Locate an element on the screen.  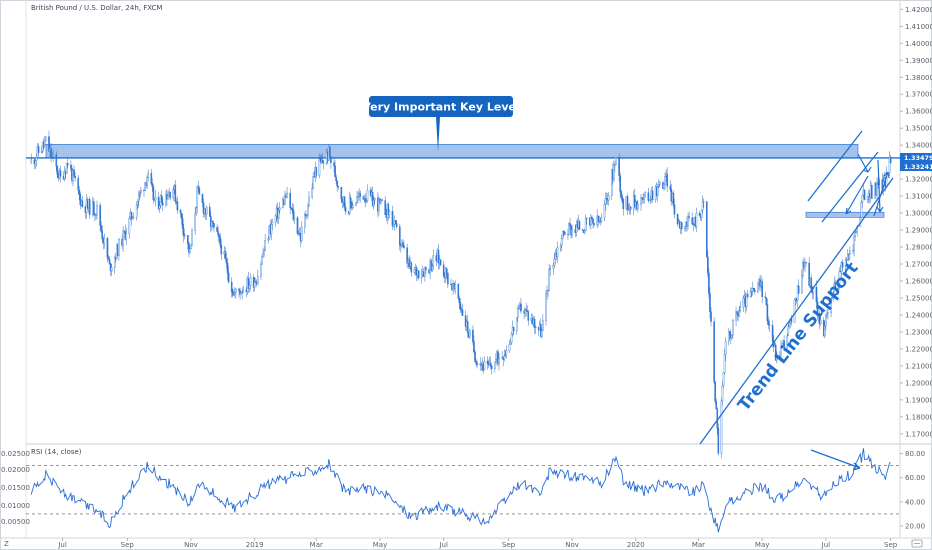
rsi-left-axis: 0.02500 0.02000 0.01500 0.01000 0.00500 is located at coordinates (15, 488).